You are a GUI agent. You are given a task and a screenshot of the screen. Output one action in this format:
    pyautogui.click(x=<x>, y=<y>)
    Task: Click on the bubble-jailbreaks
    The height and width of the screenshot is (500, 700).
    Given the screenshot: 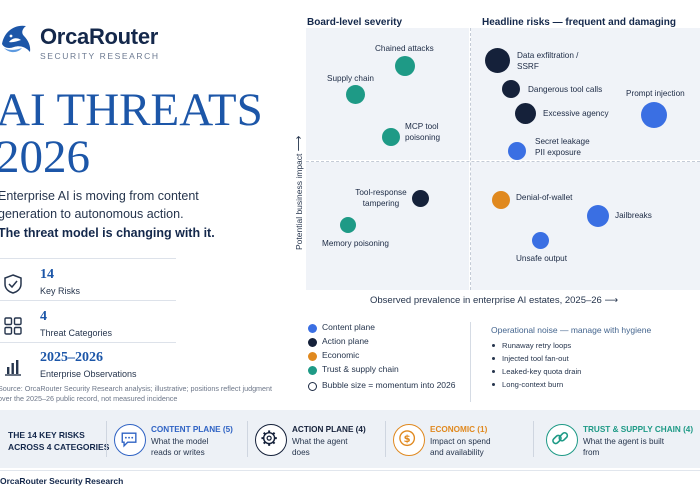 What is the action you would take?
    pyautogui.click(x=598, y=216)
    